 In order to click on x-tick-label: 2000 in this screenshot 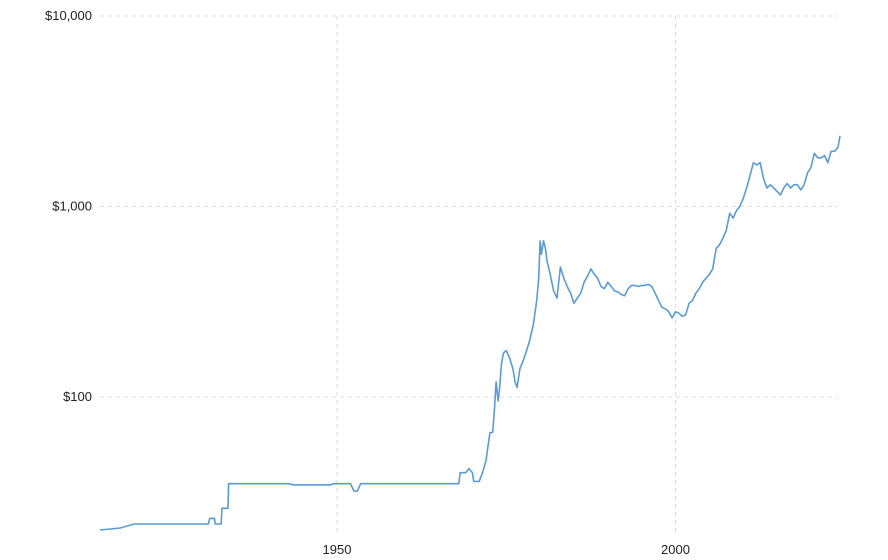, I will do `click(675, 549)`.